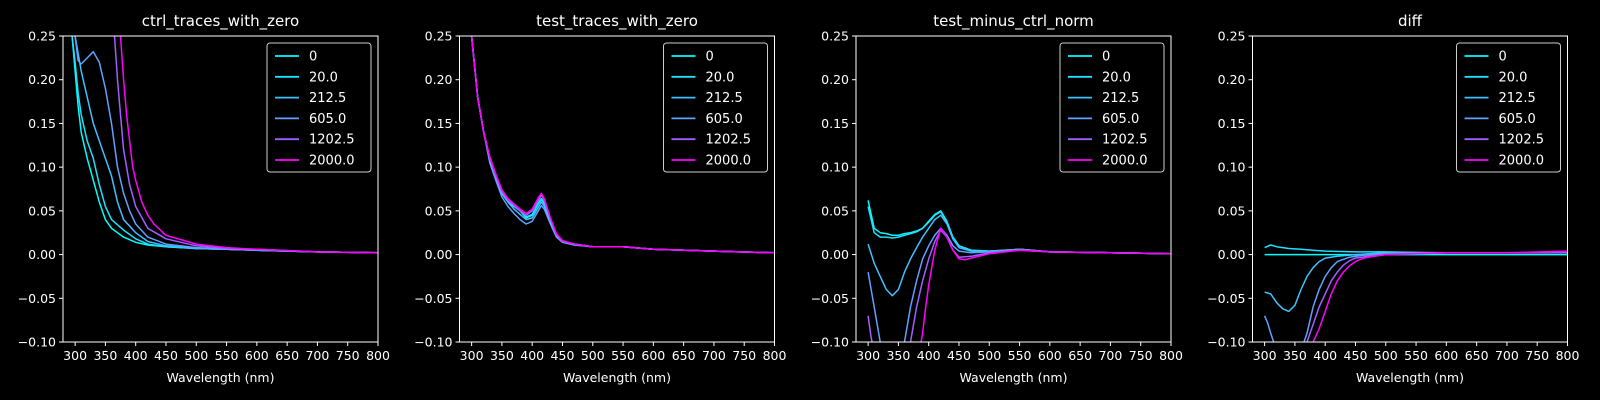 The height and width of the screenshot is (400, 1600). What do you see at coordinates (220, 21) in the screenshot?
I see `subplot-title: ctrl_traces_with_zero` at bounding box center [220, 21].